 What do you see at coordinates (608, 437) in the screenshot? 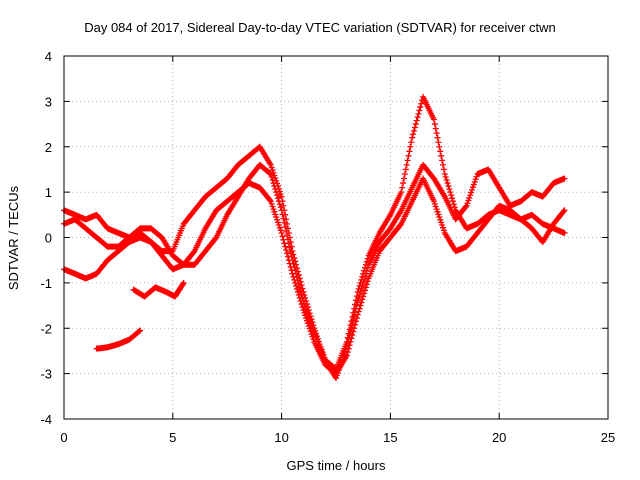
I see `x-tick-label: 25` at bounding box center [608, 437].